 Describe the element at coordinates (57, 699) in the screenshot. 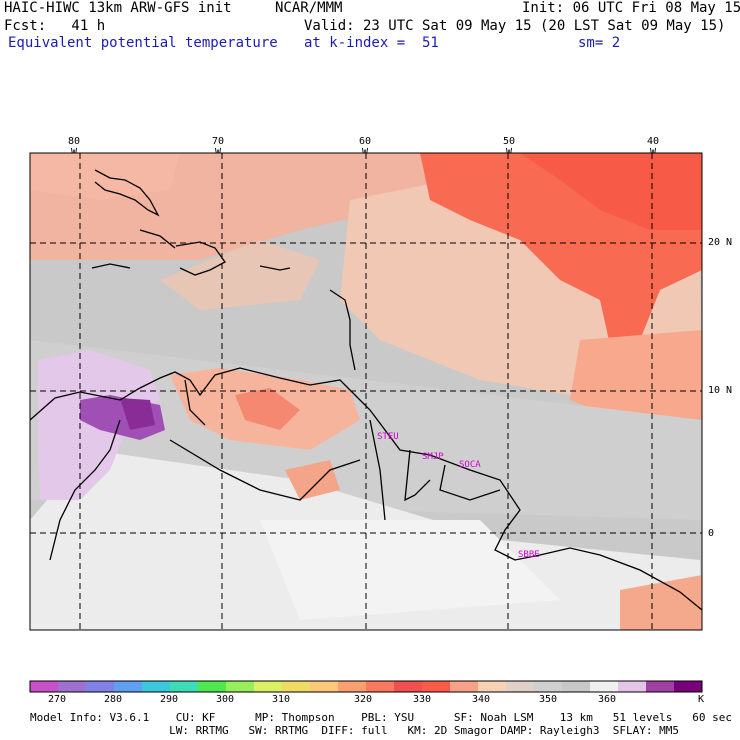

I see `cbar-tick-270: 270` at that location.